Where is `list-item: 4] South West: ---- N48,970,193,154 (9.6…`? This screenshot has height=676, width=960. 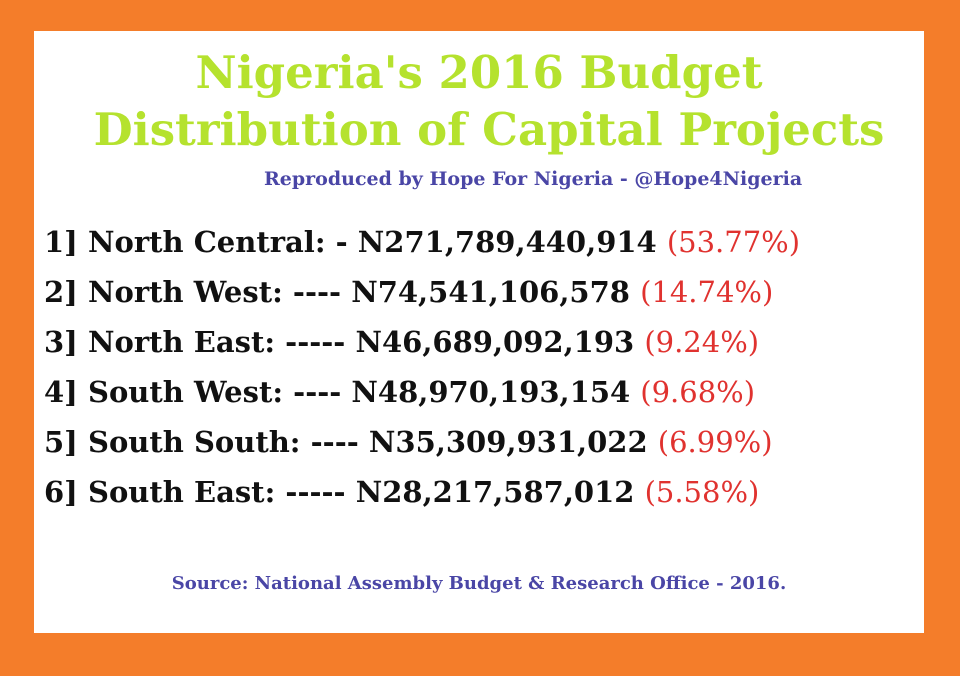
list-item: 4] South West: ---- N48,970,193,154 (9.6… is located at coordinates (484, 392).